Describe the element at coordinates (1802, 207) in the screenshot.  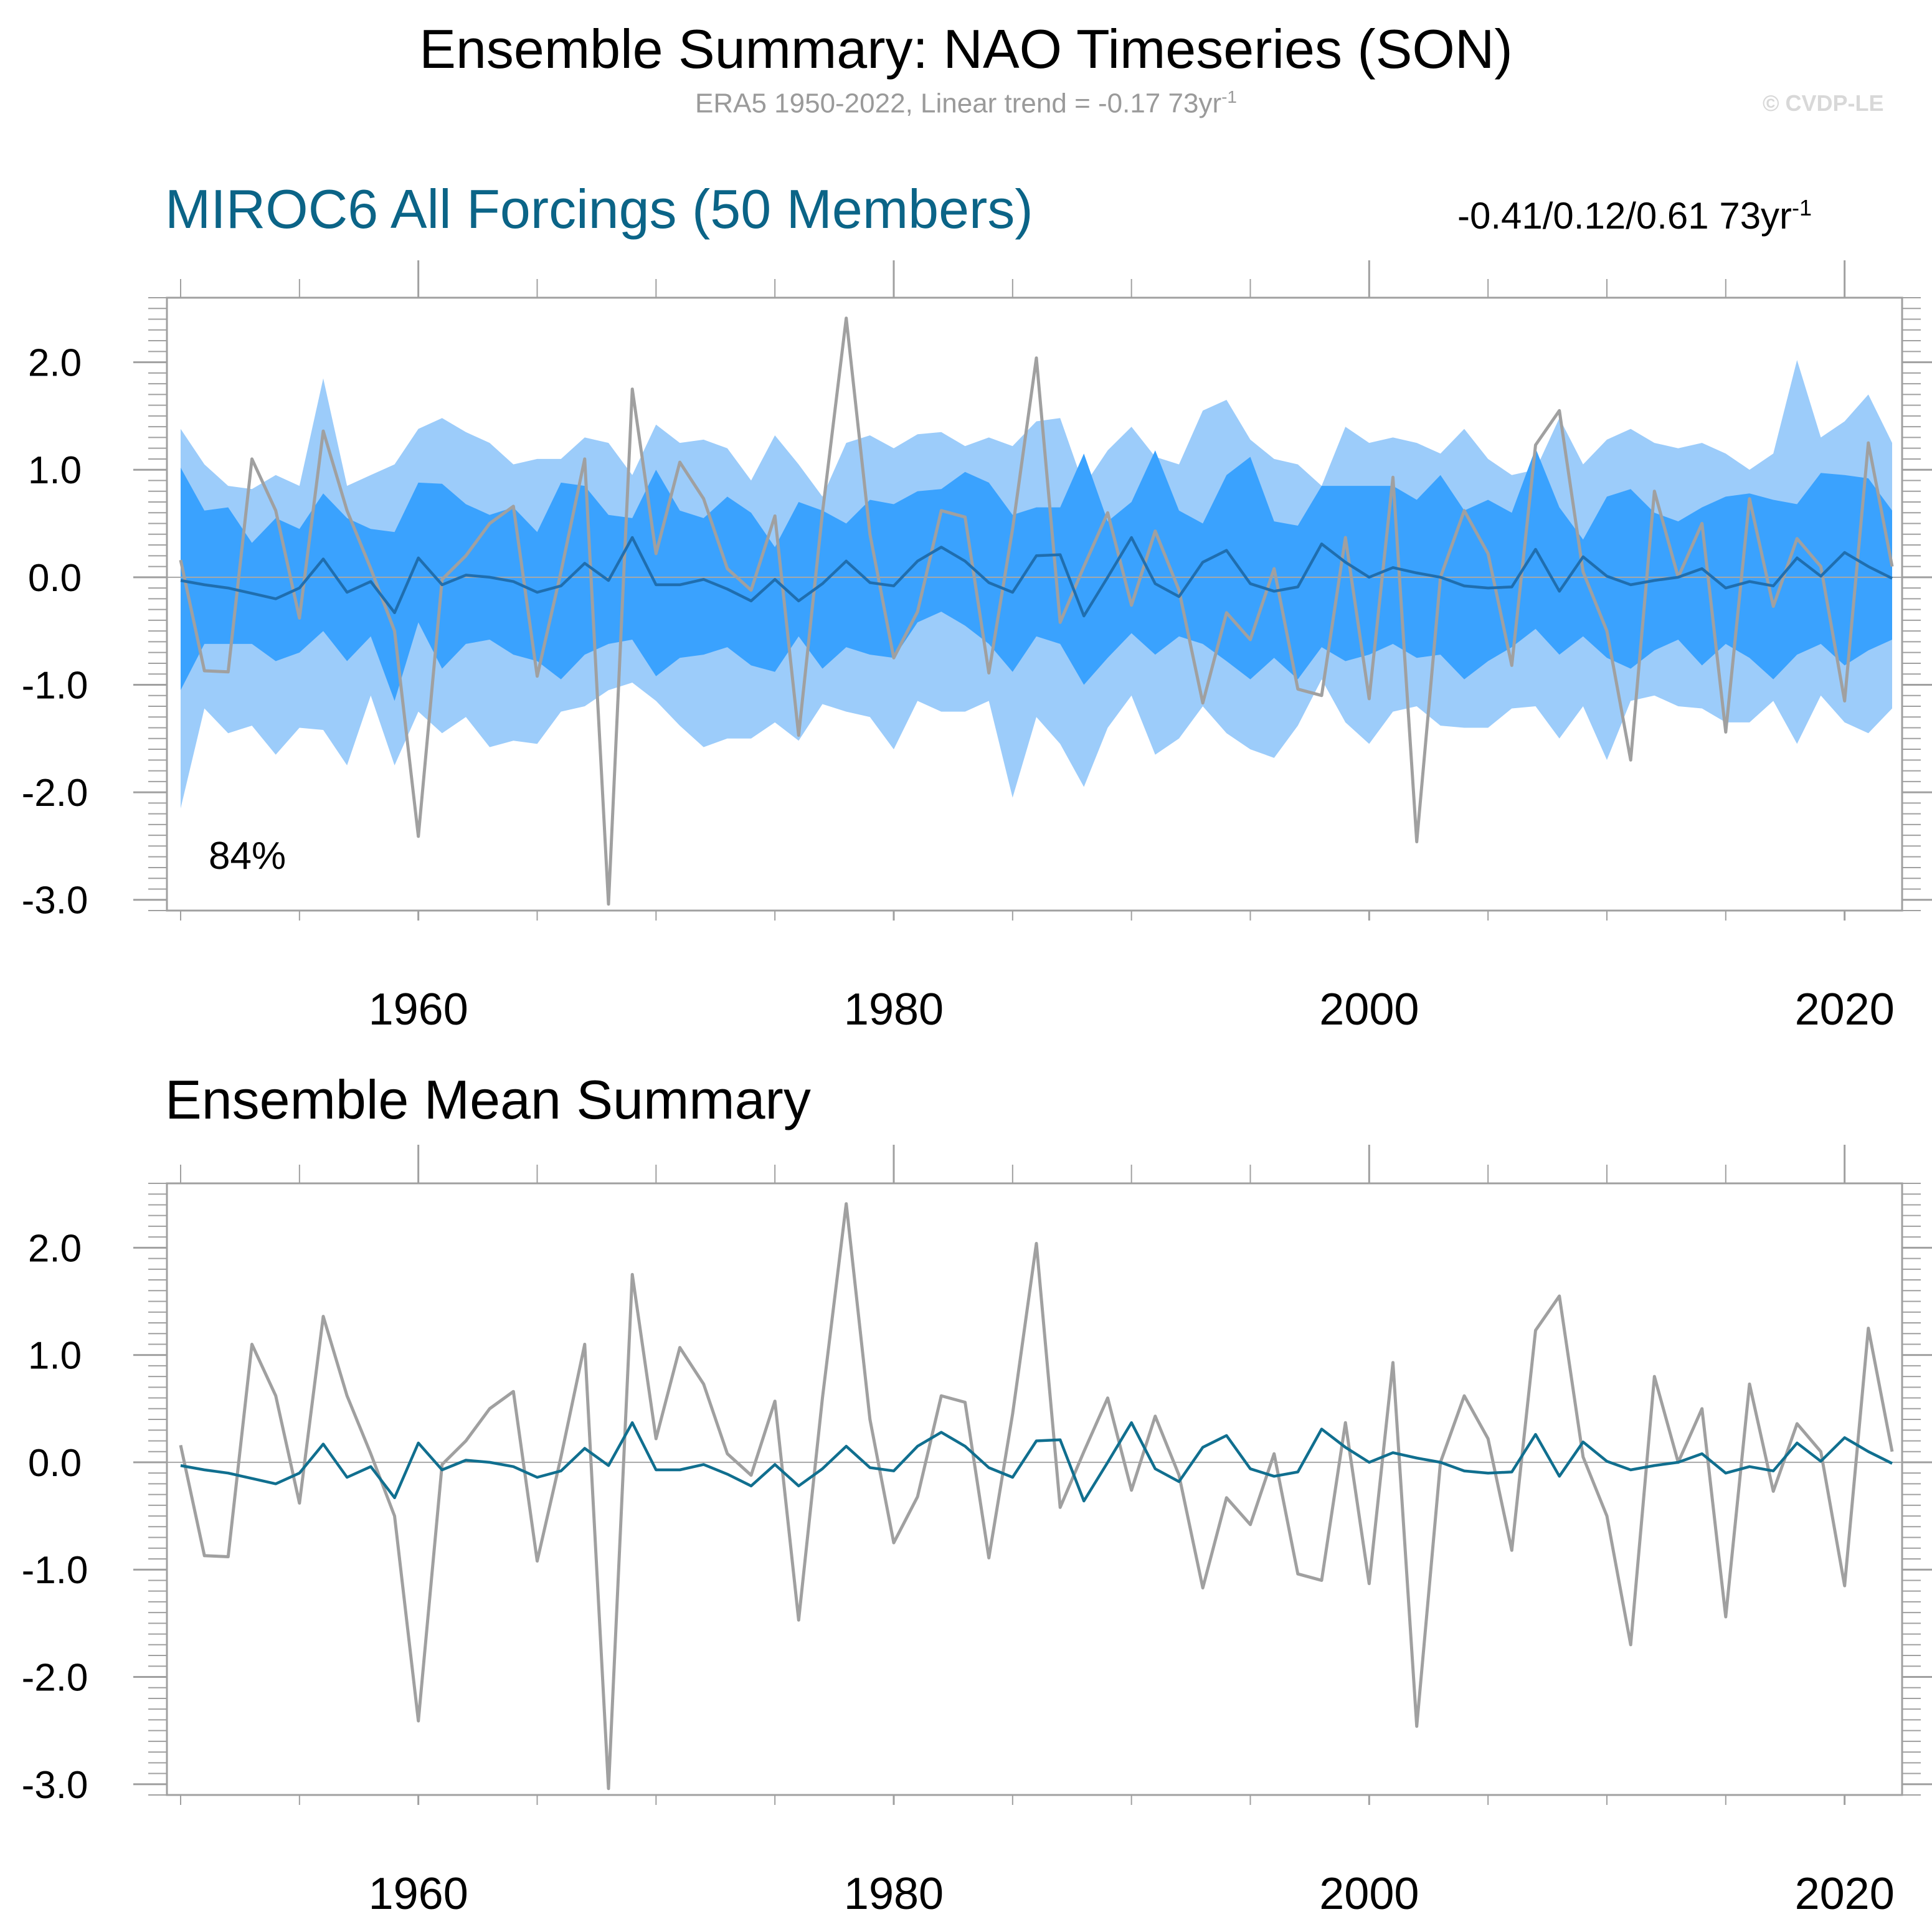
I see `trend-sup: -1` at that location.